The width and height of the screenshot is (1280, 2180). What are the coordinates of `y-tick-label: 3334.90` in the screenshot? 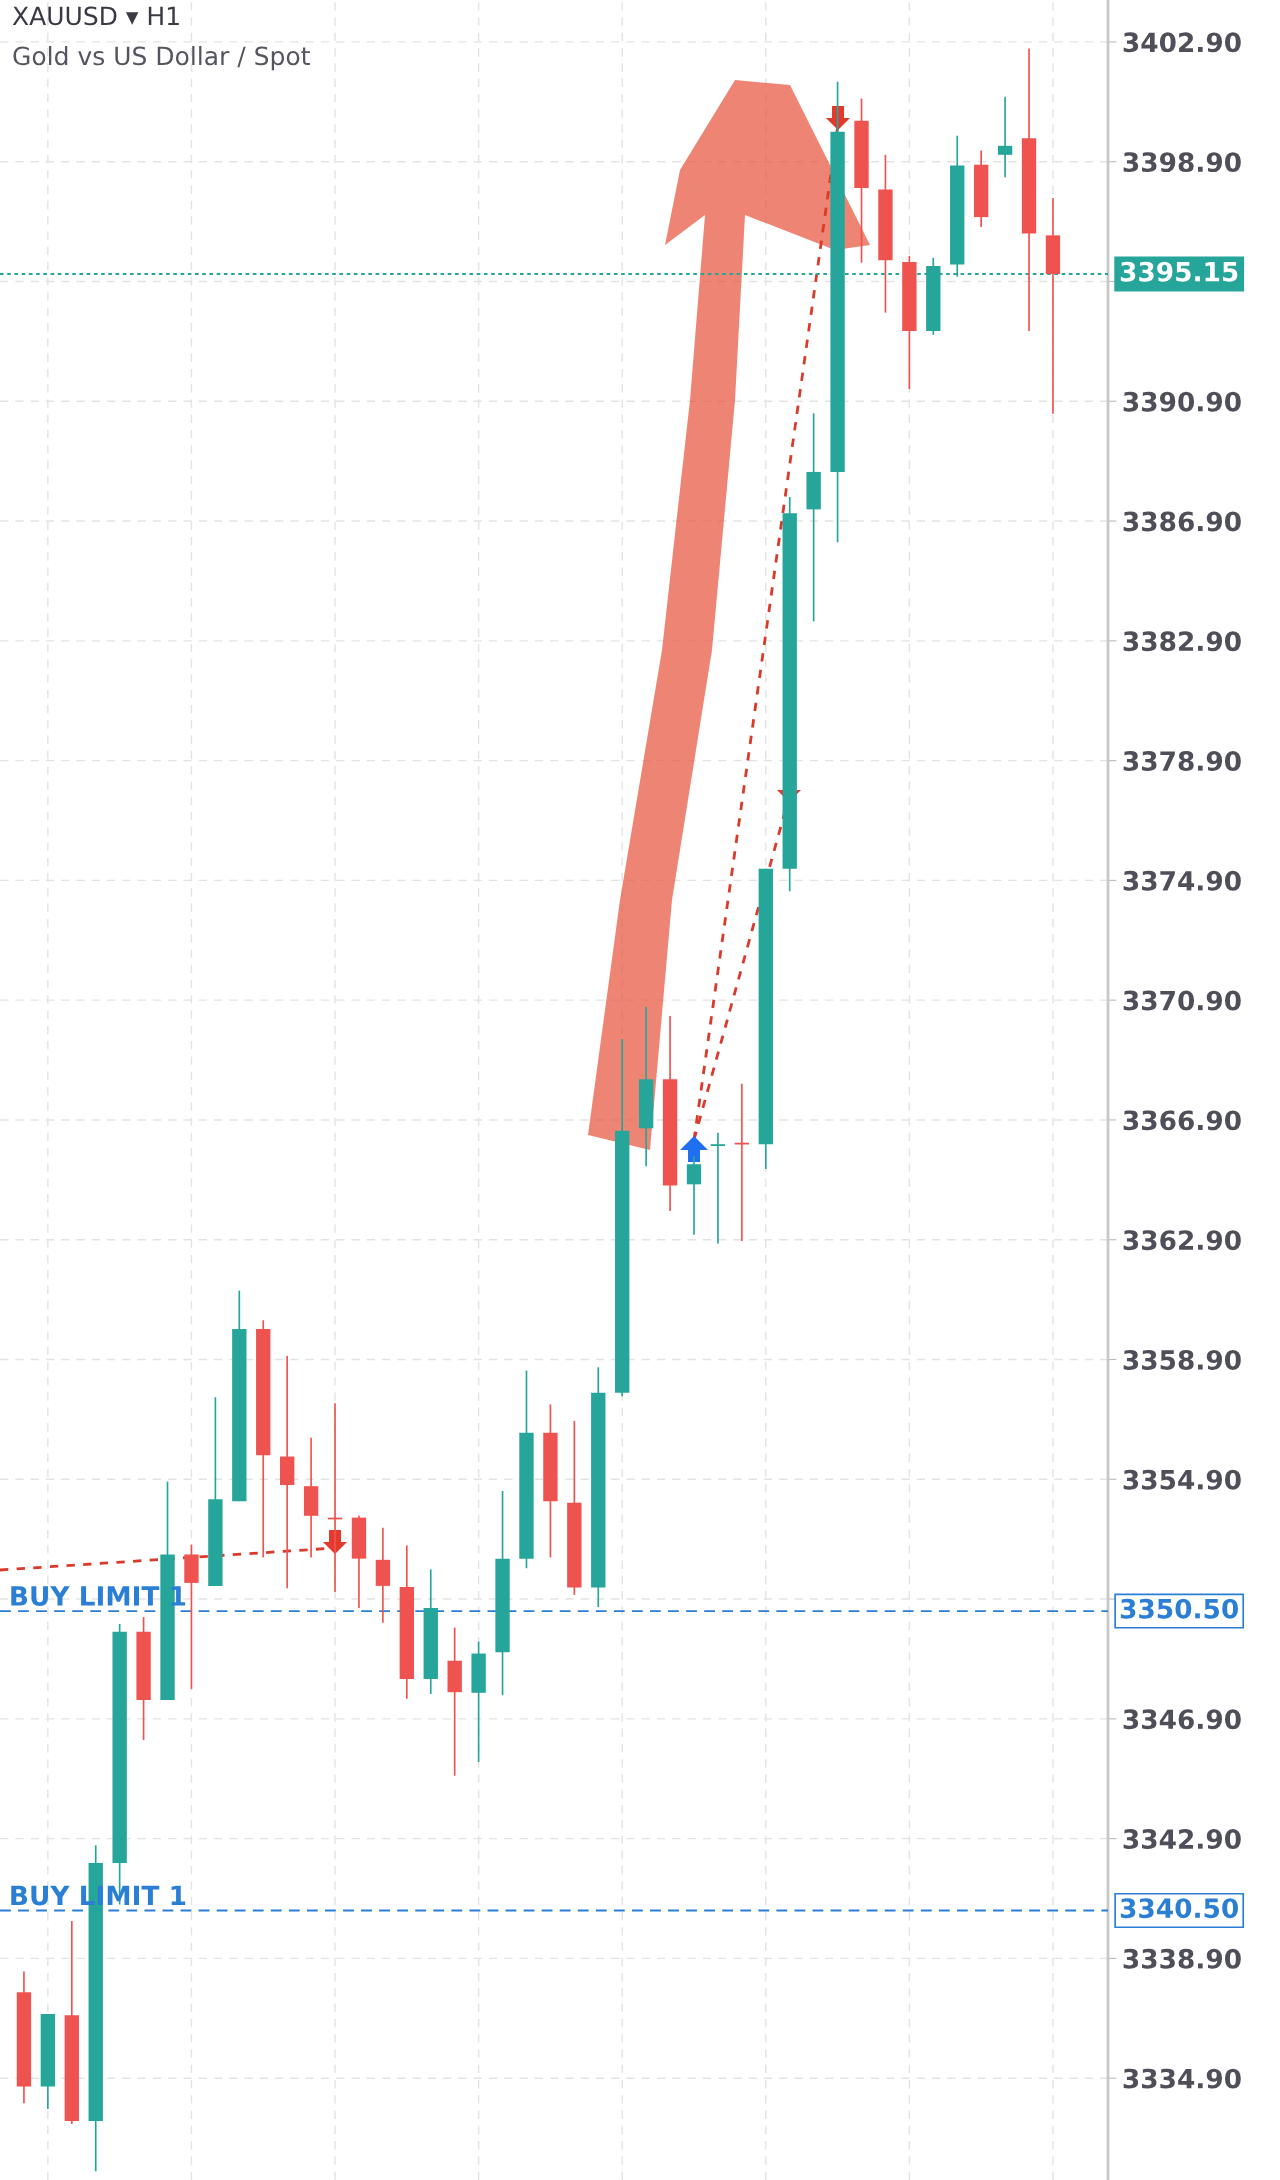 It's located at (1182, 2078).